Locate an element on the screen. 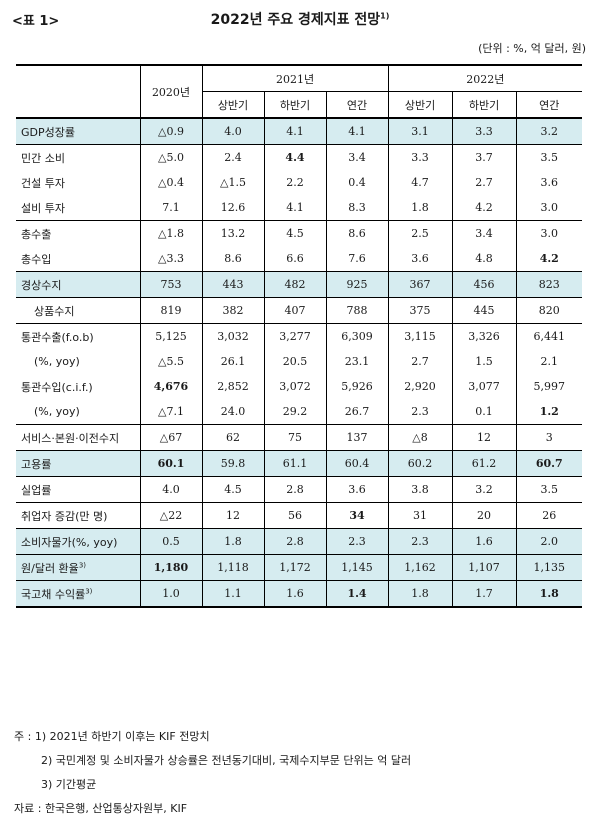 This screenshot has height=827, width=600. title-row: <표 1> 2022년 주요 경제지표 전망1) is located at coordinates (300, 20).